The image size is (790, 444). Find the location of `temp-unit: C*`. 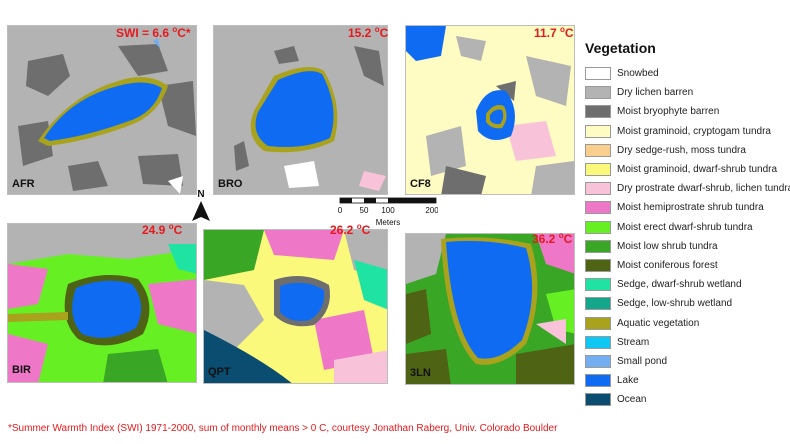

temp-unit: C* is located at coordinates (184, 33).